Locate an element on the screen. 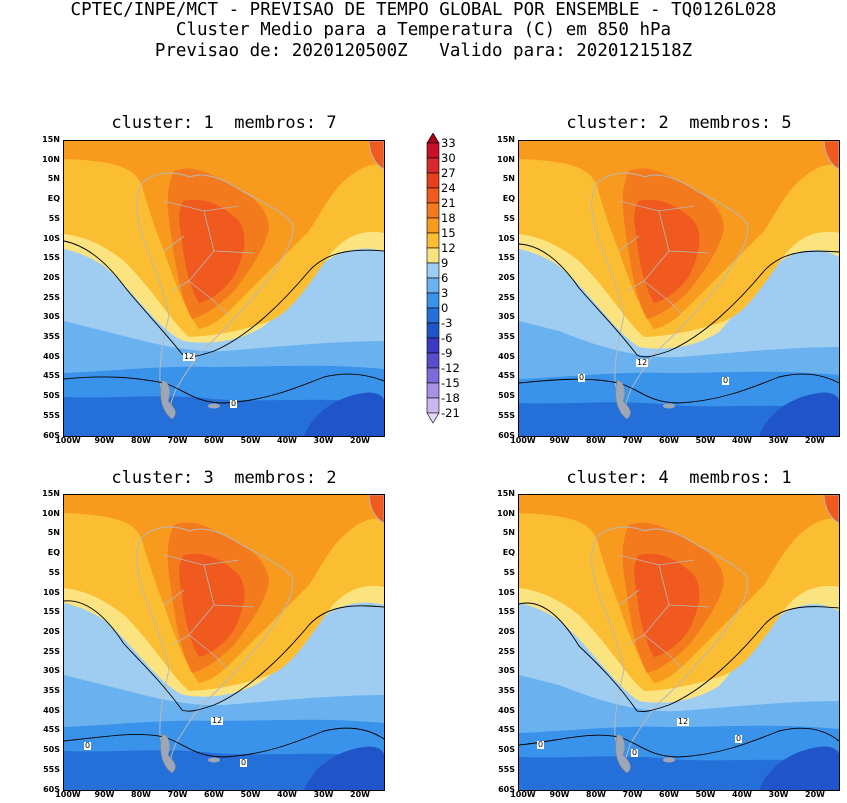 The height and width of the screenshot is (803, 847). colorbar-tick-label: -6 is located at coordinates (447, 338).